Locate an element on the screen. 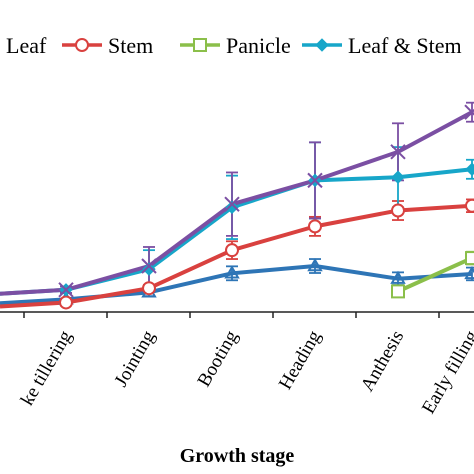 The width and height of the screenshot is (474, 474). legend-marker-leaf-stem is located at coordinates (322, 45).